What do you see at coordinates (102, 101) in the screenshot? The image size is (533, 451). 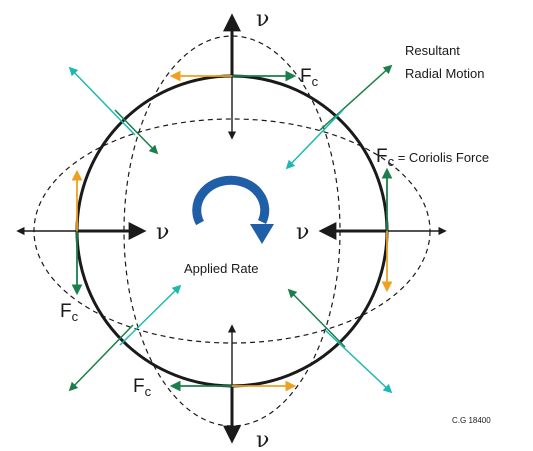 I see `teal-arrow-top-left` at bounding box center [102, 101].